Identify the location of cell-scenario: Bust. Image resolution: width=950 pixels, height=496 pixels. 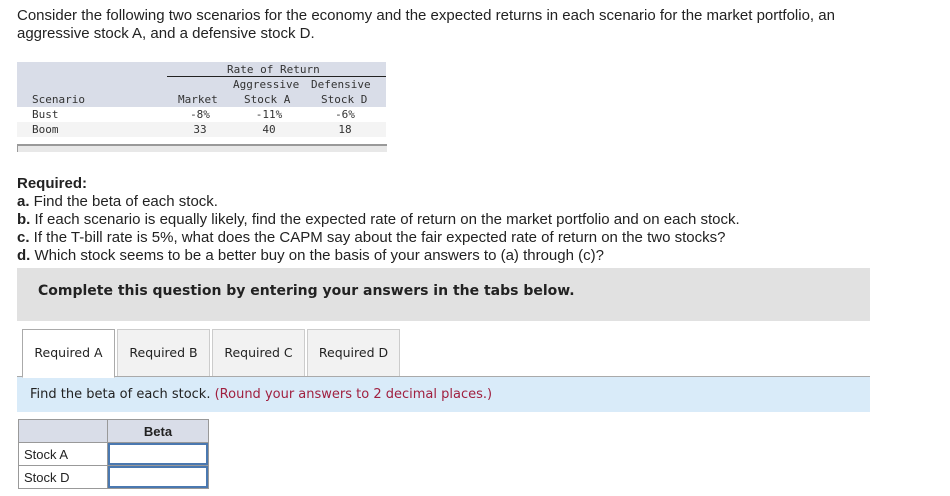
(45, 114).